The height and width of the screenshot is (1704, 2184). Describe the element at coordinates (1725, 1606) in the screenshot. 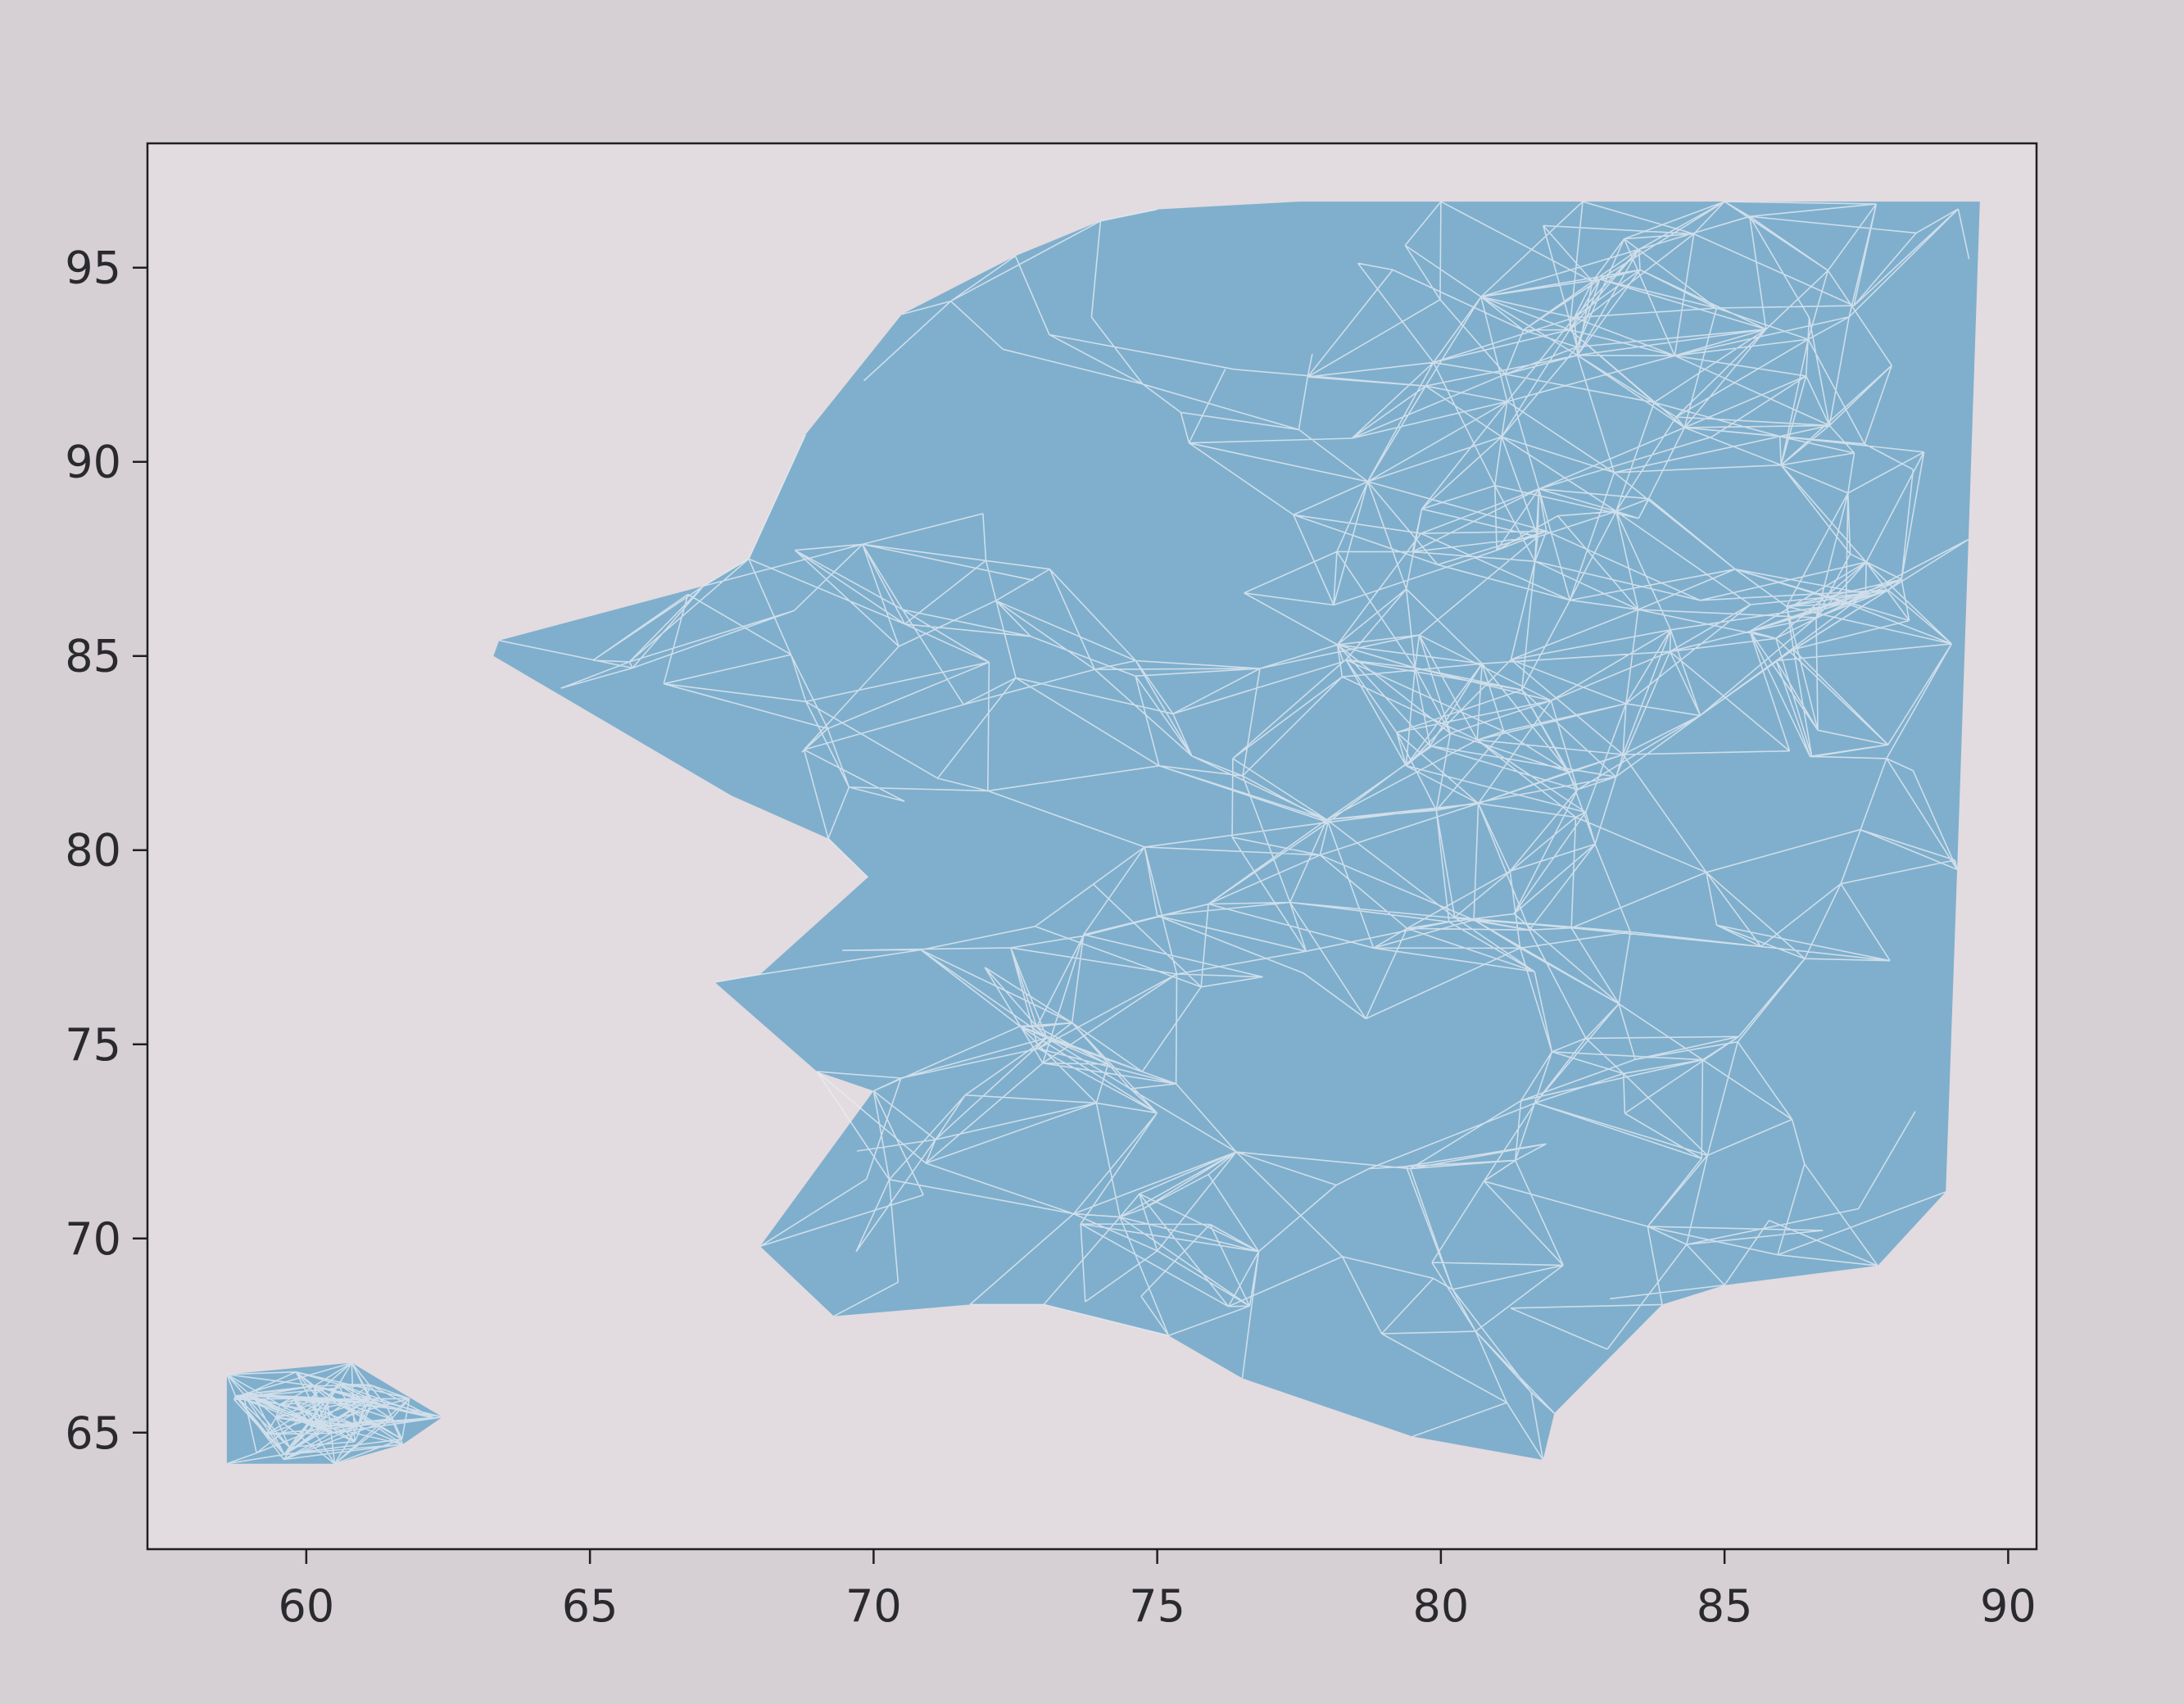

I see `x-tick-label: 85` at that location.